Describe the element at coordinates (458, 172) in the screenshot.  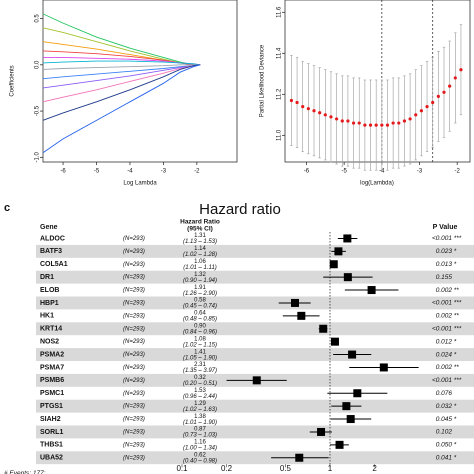
I see `x-tick-label: -2` at that location.